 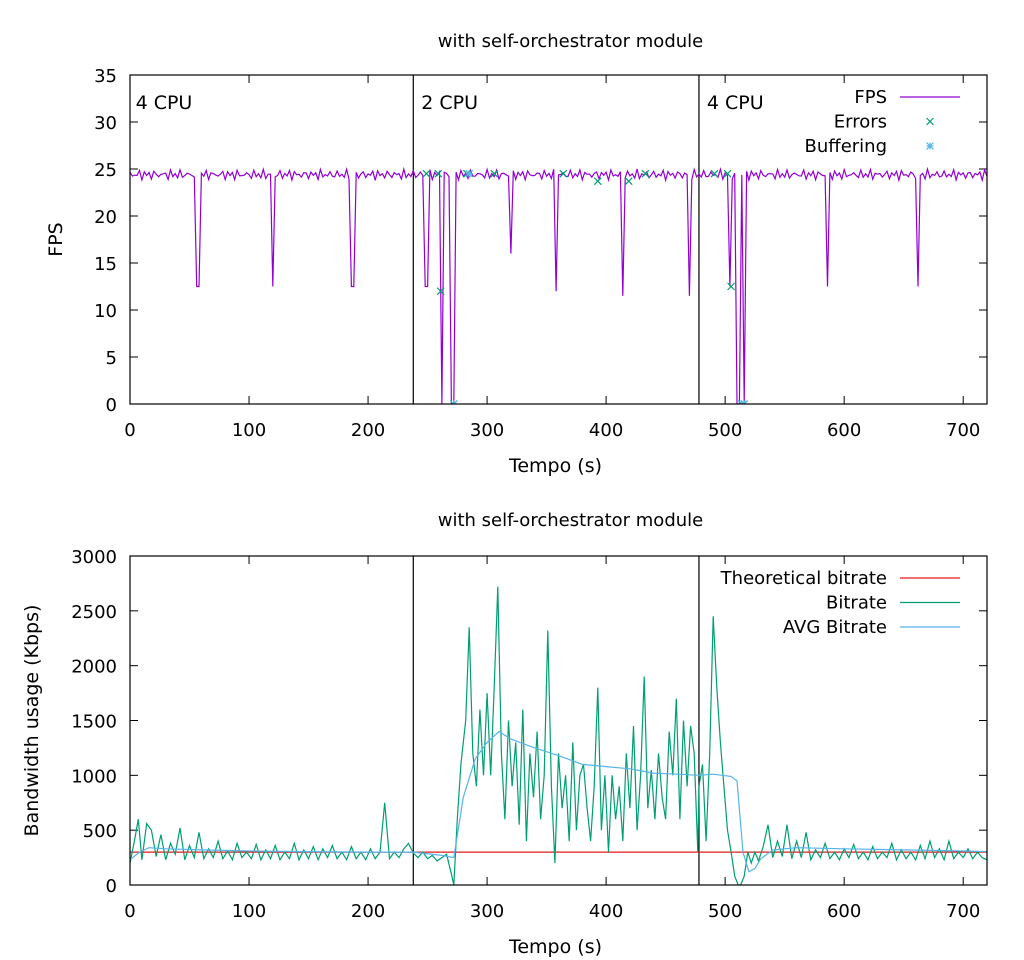 I want to click on y-tick-label: 25, so click(x=105, y=170).